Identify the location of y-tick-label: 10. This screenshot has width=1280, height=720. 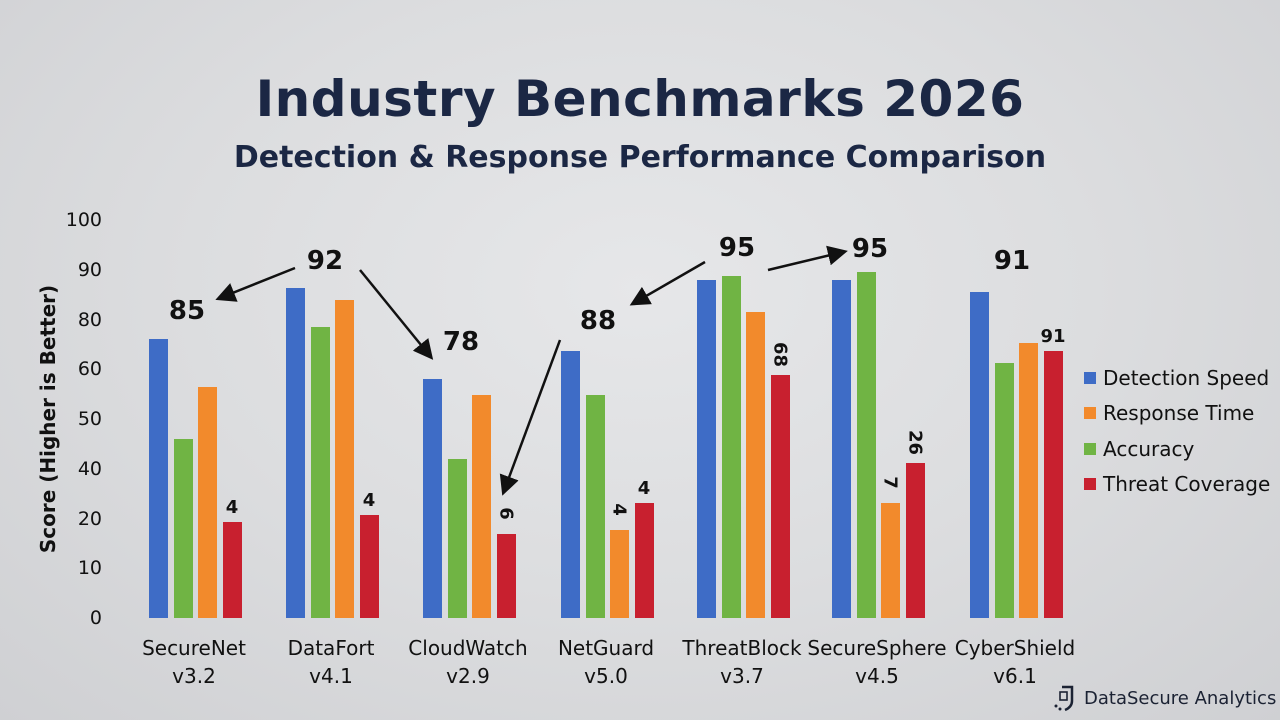
(89, 568).